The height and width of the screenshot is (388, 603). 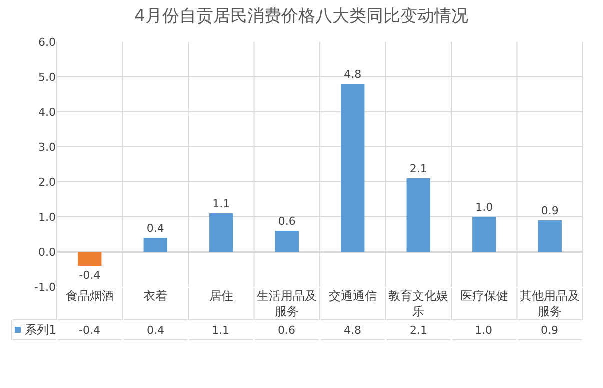 I want to click on y-tick-label: 2.0, so click(x=47, y=182).